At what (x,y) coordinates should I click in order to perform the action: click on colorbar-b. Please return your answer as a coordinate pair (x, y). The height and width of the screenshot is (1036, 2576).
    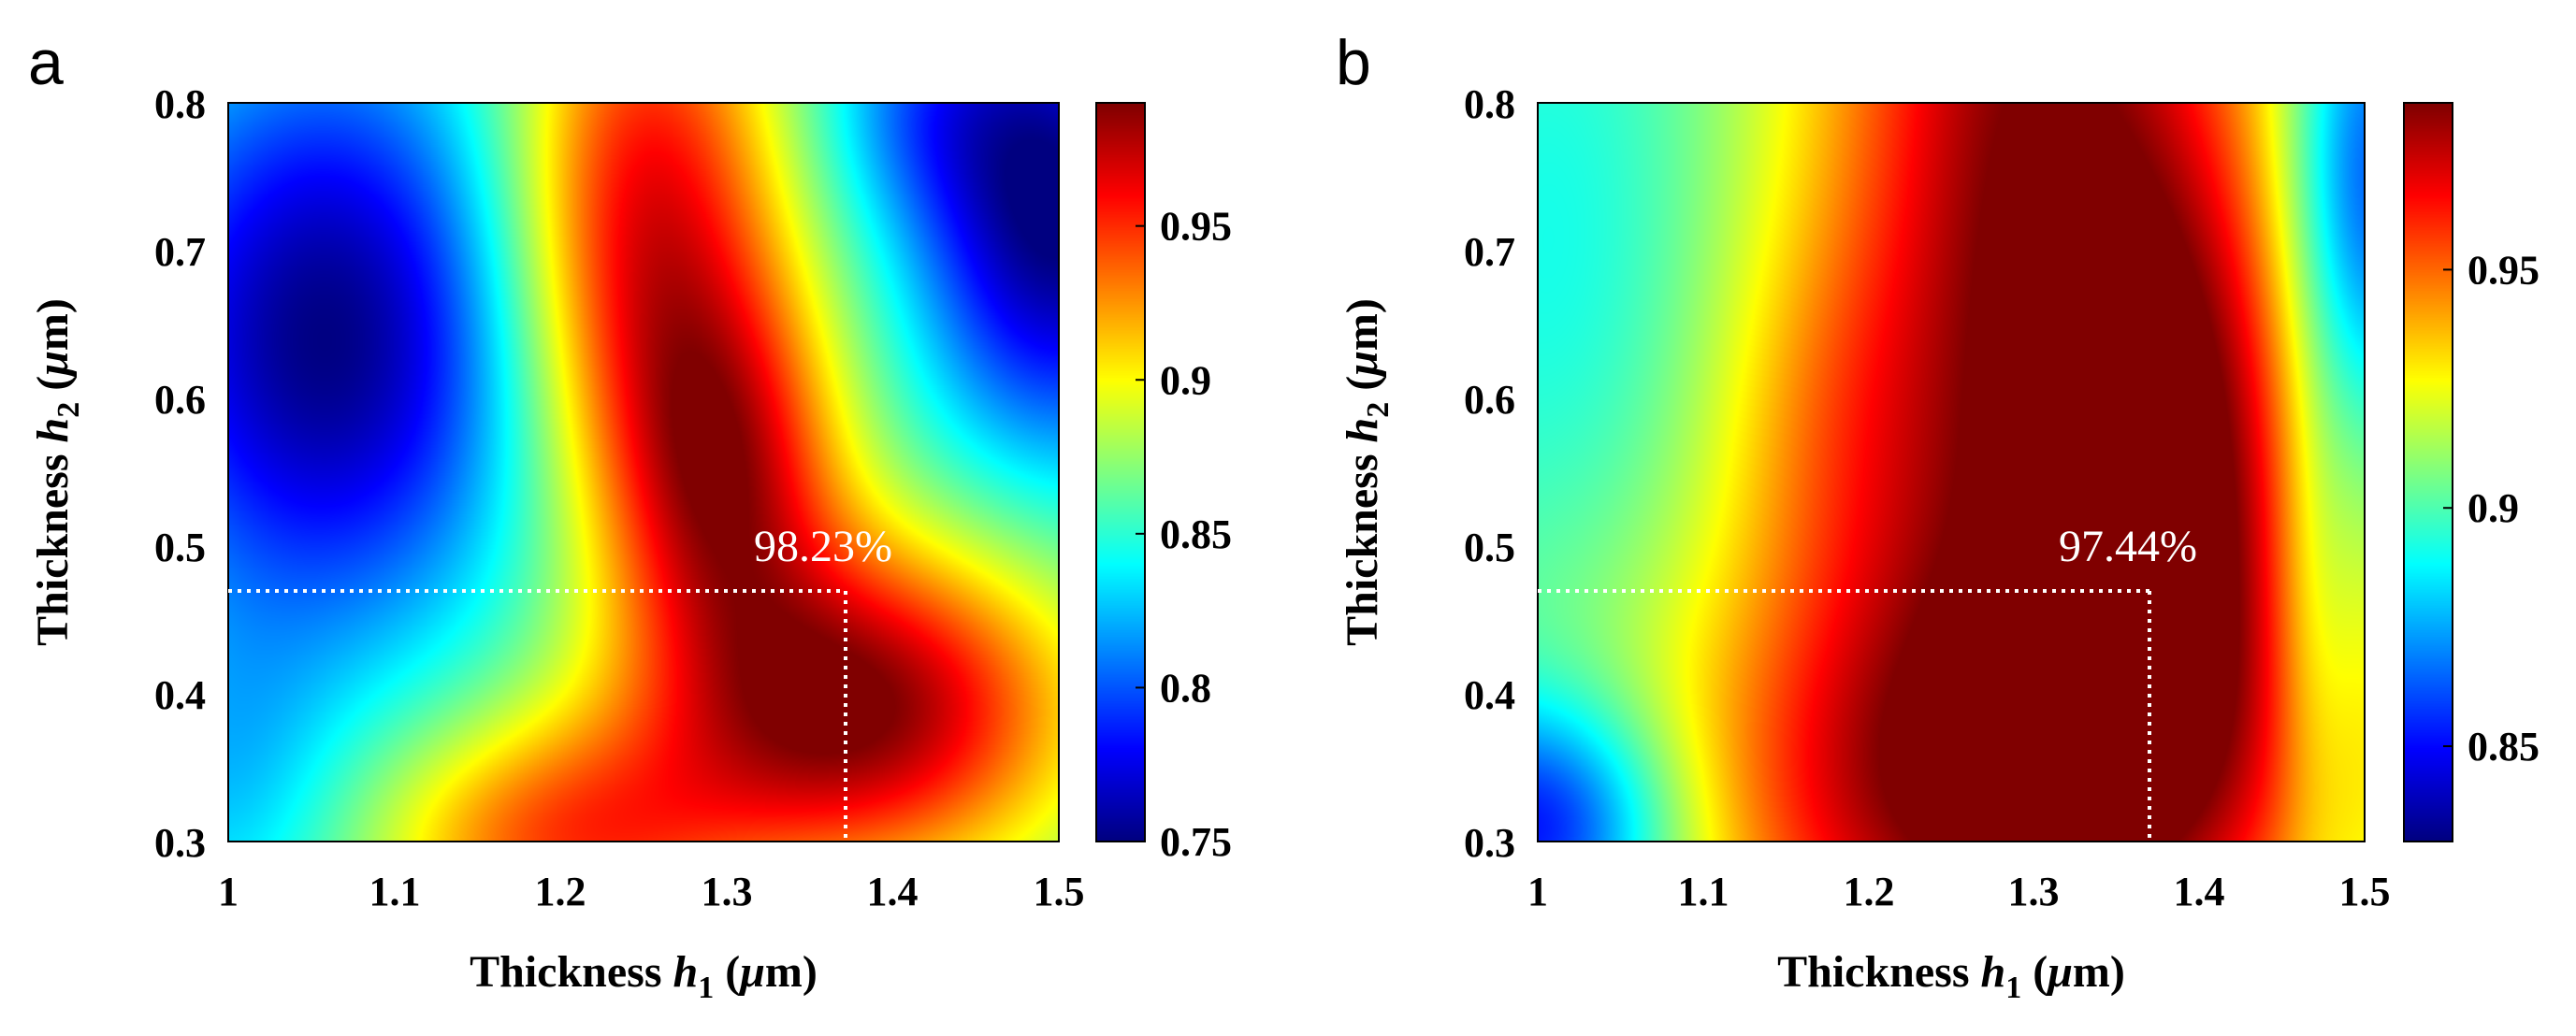
    Looking at the image, I should click on (2428, 472).